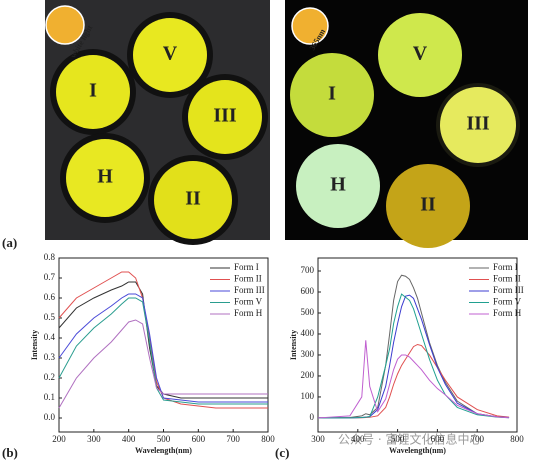  Describe the element at coordinates (308, 354) in the screenshot. I see `y-tick-label: 300` at that location.